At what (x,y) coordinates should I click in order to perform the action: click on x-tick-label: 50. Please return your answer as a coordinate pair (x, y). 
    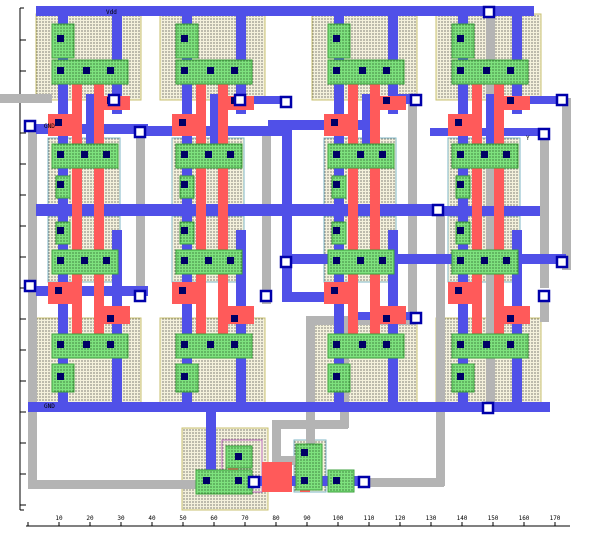
    Looking at the image, I should click on (183, 518).